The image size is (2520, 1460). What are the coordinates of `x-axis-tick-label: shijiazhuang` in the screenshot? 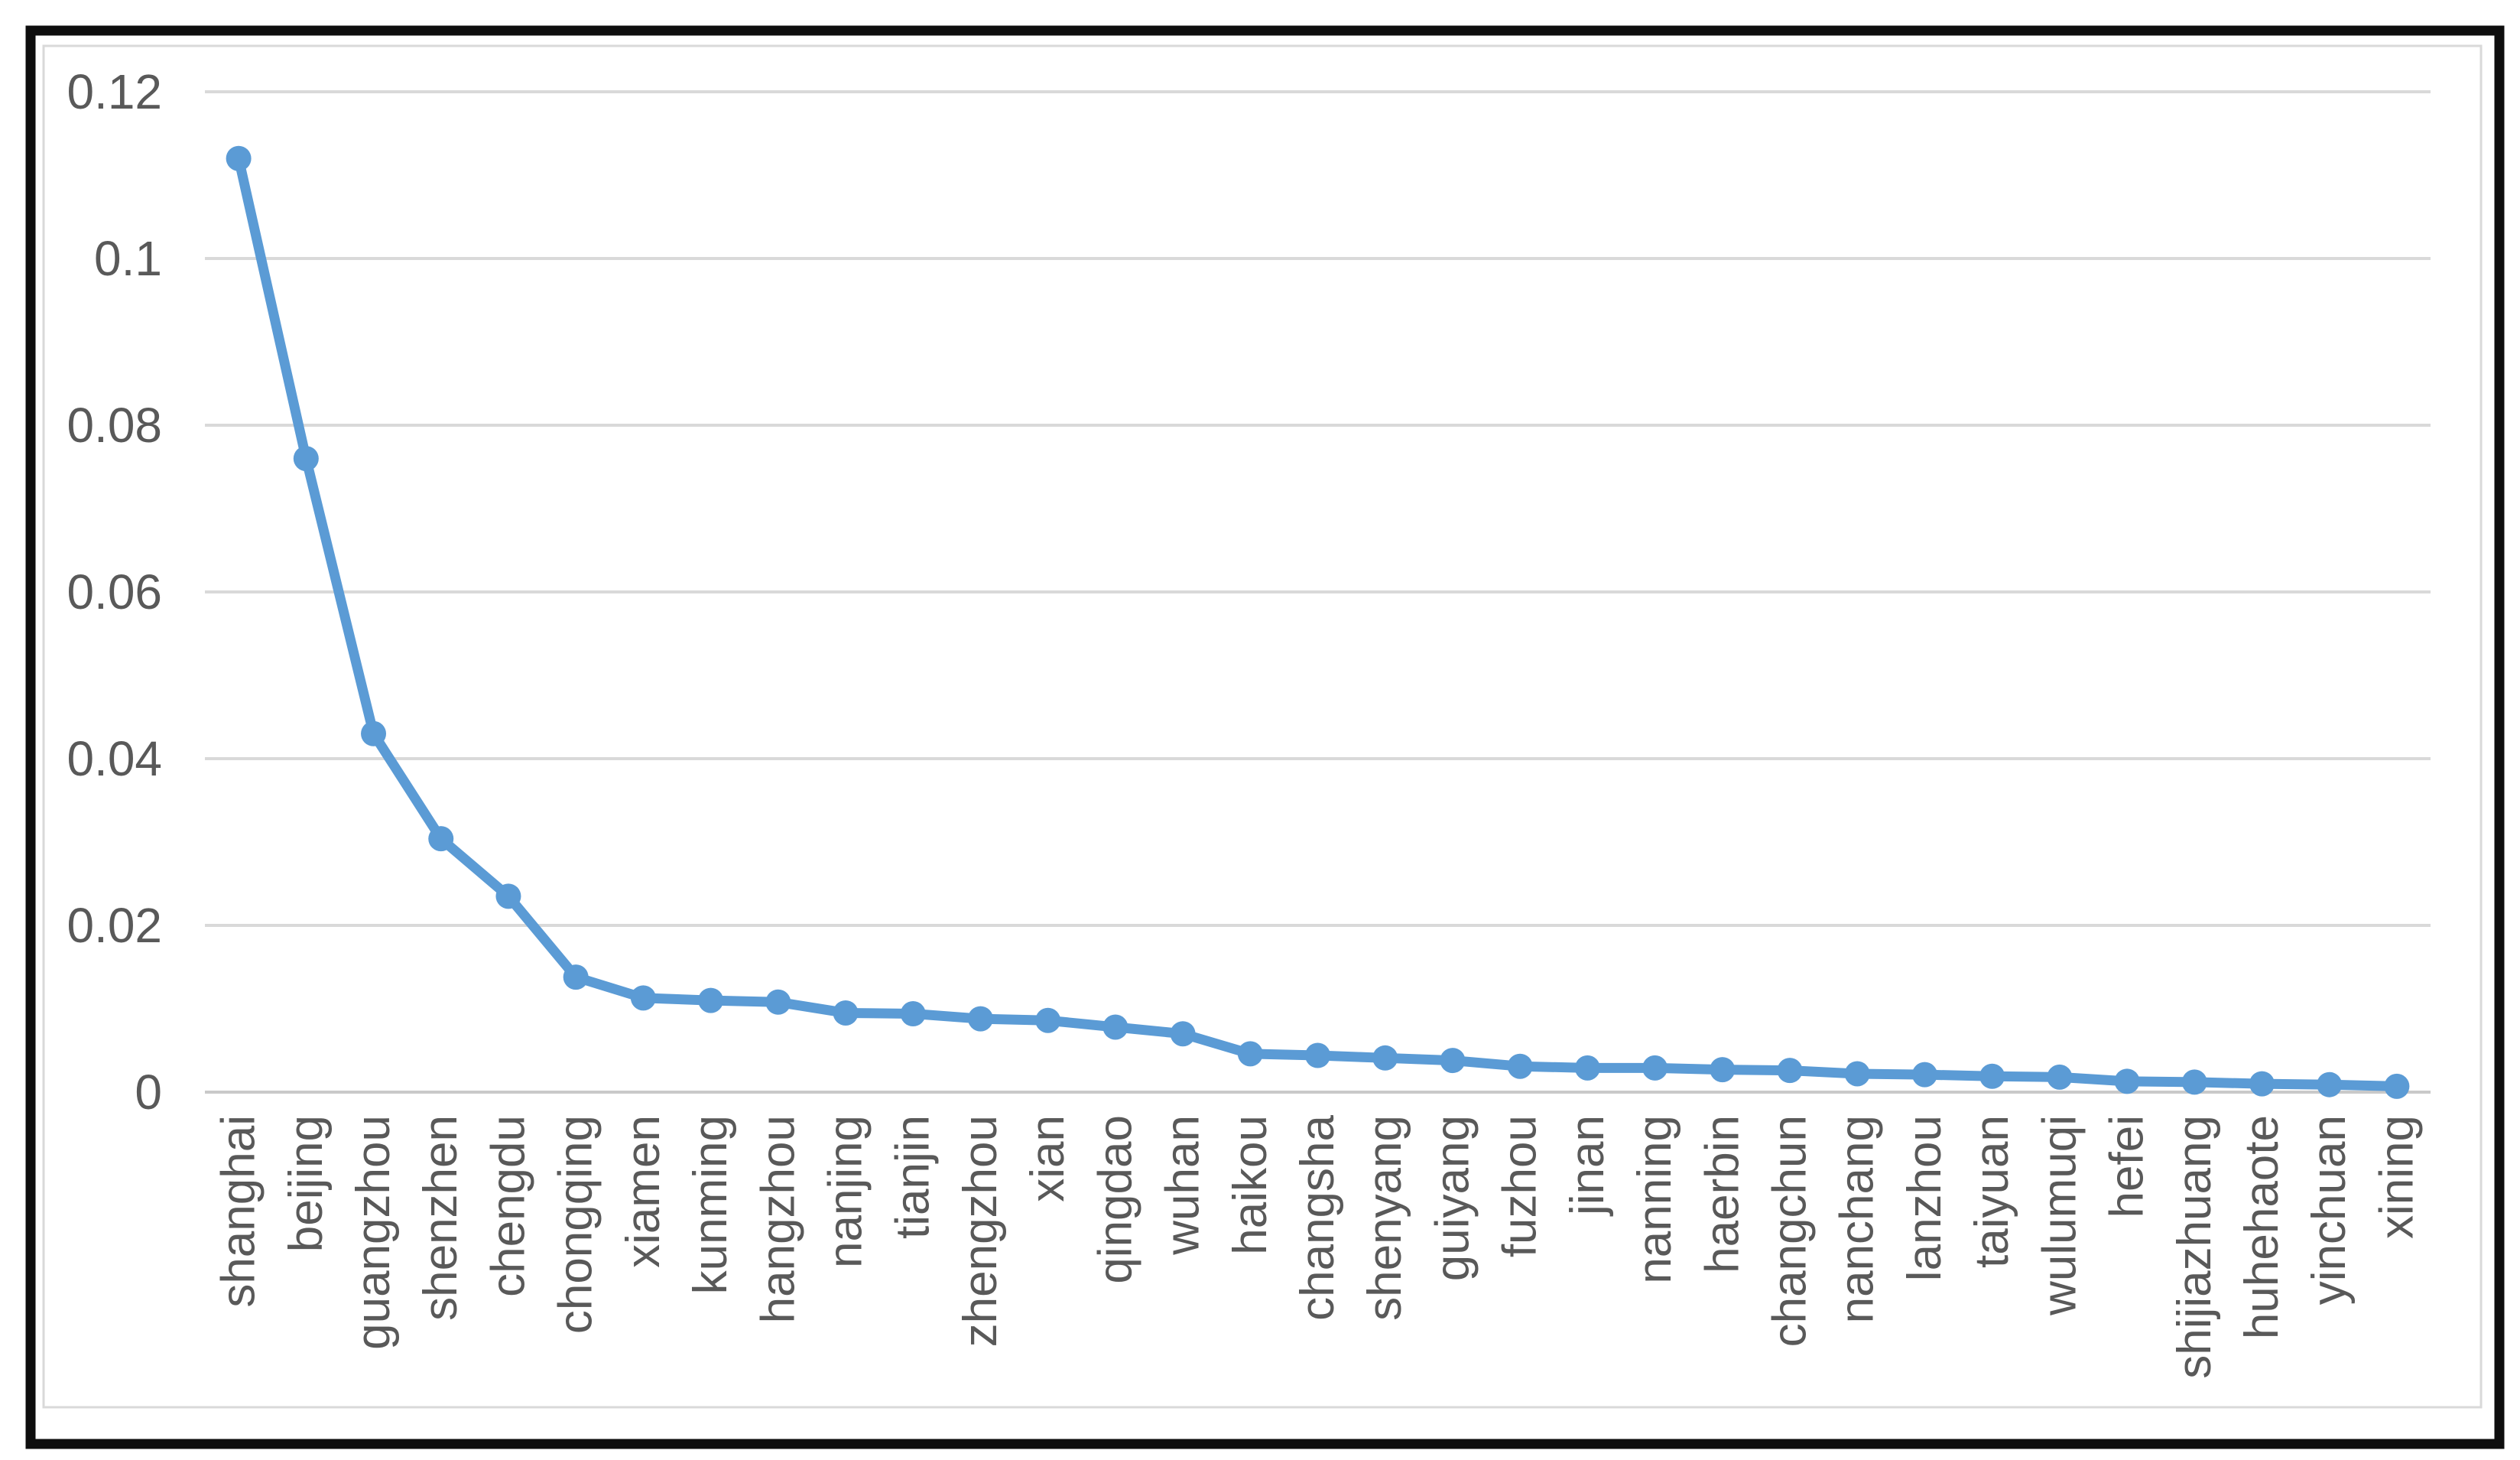 It's located at (2194, 1247).